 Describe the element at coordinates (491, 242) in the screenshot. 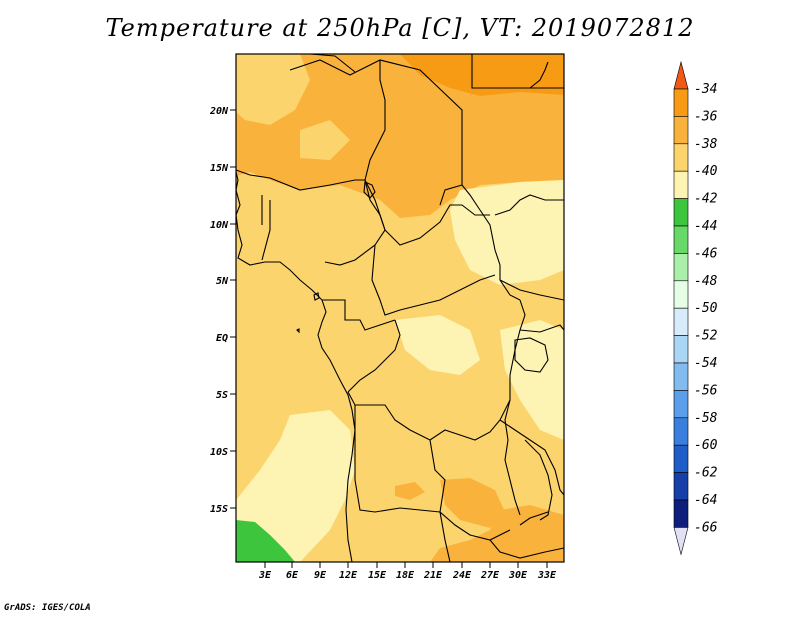

I see `border-sudan` at that location.